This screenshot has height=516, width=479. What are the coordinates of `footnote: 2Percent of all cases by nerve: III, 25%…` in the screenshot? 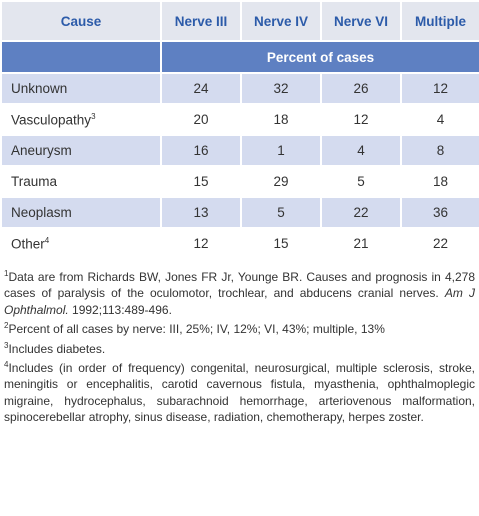 It's located at (239, 327).